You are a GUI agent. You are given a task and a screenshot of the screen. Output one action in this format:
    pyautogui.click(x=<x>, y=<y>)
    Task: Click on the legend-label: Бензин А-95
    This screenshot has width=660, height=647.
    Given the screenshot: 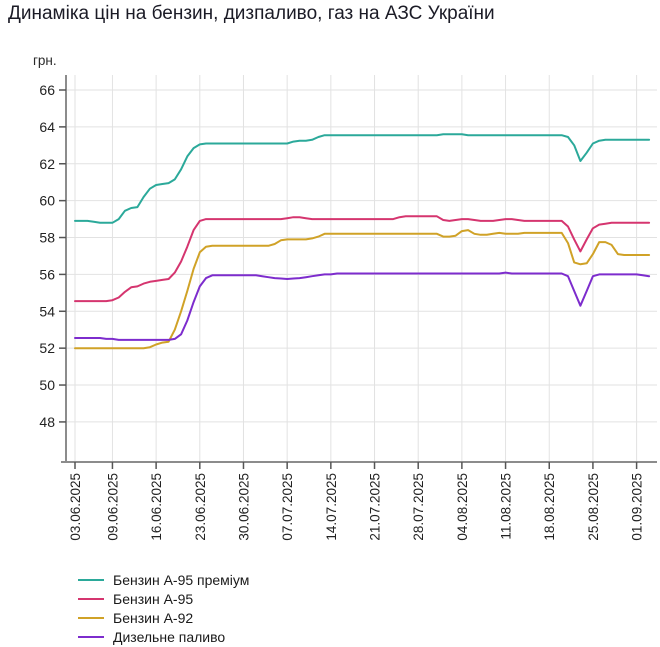 What is the action you would take?
    pyautogui.click(x=153, y=598)
    